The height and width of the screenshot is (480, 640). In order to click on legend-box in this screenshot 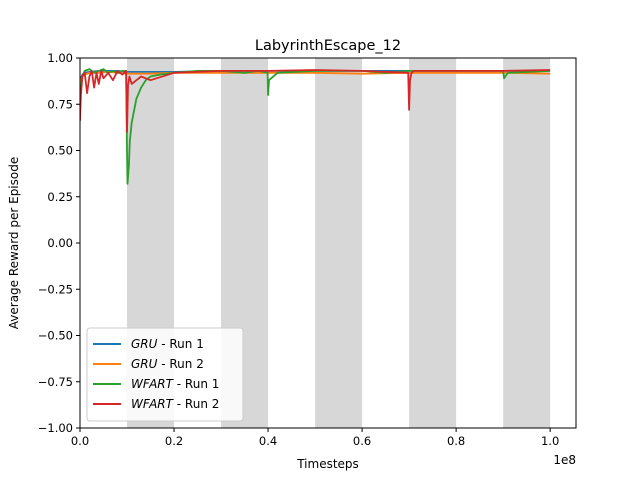, I will do `click(165, 374)`.